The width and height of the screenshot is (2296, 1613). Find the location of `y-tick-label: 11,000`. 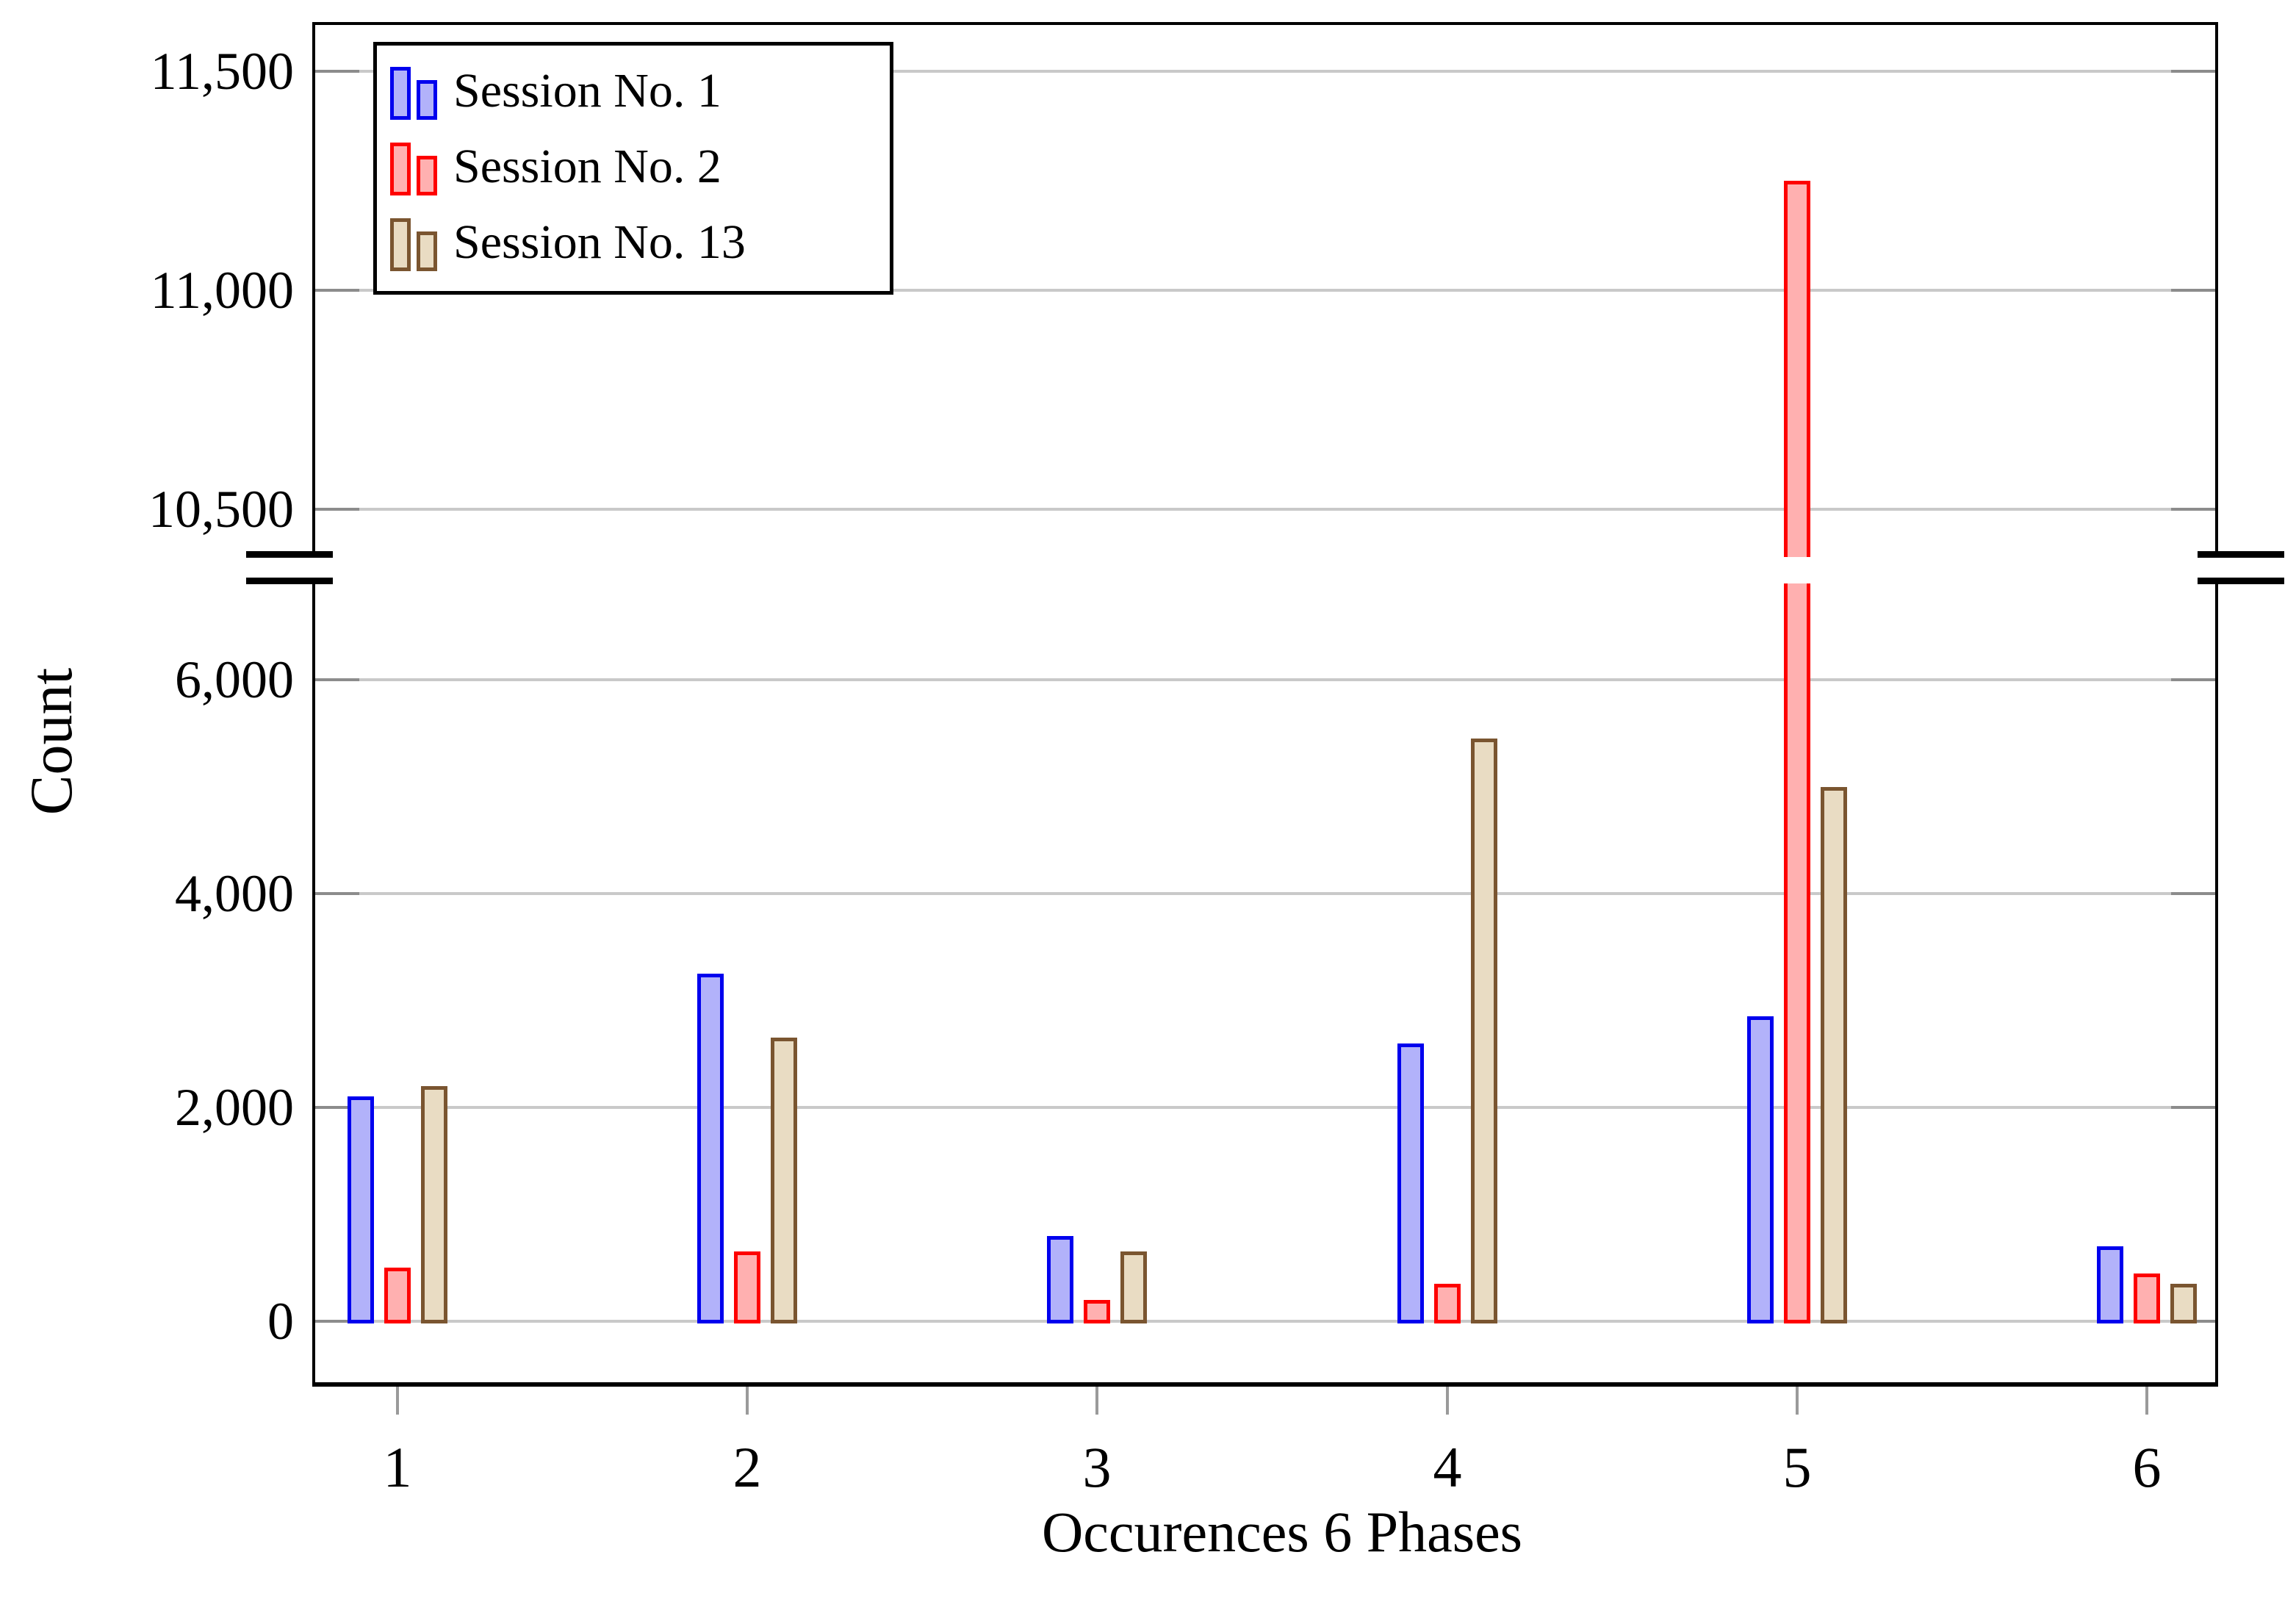

y-tick-label: 11,000 is located at coordinates (222, 290).